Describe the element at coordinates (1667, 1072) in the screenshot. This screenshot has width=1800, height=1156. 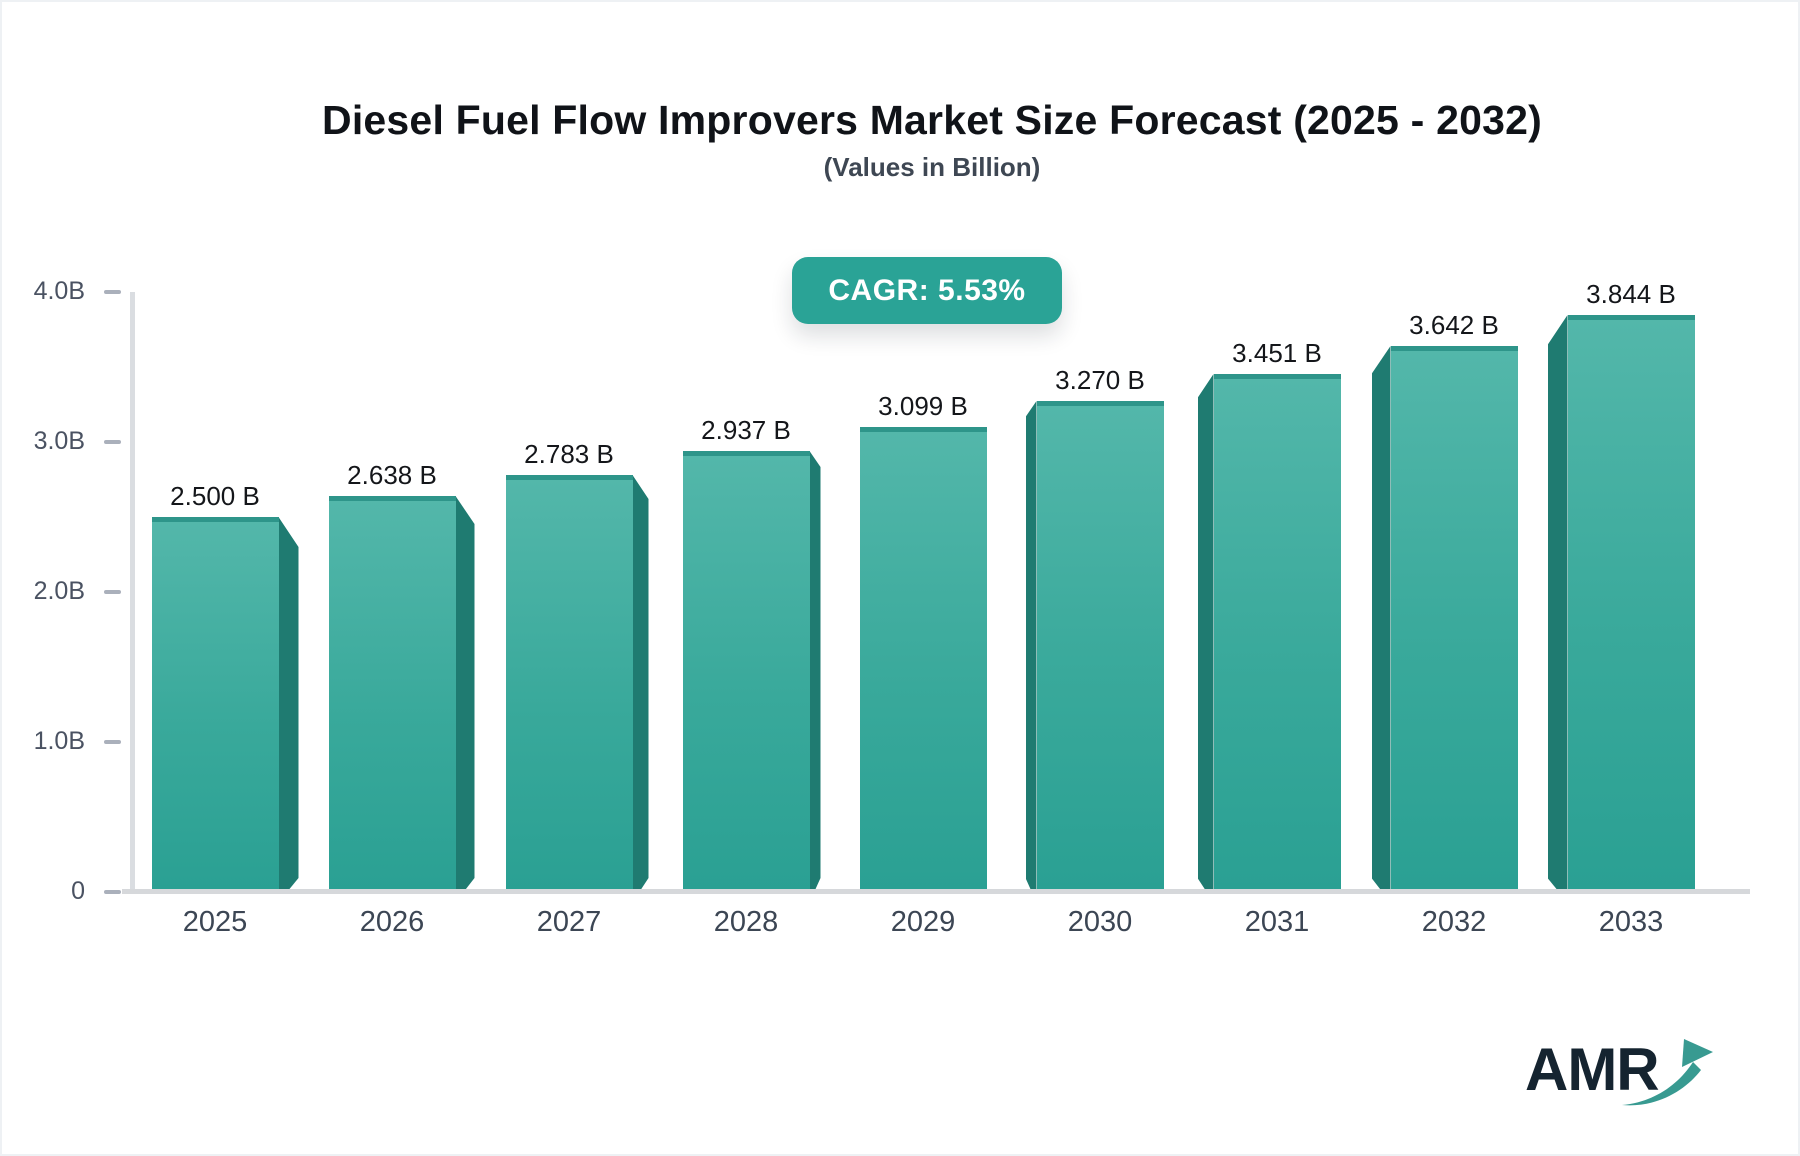
I see `growth-arrow-icon` at that location.